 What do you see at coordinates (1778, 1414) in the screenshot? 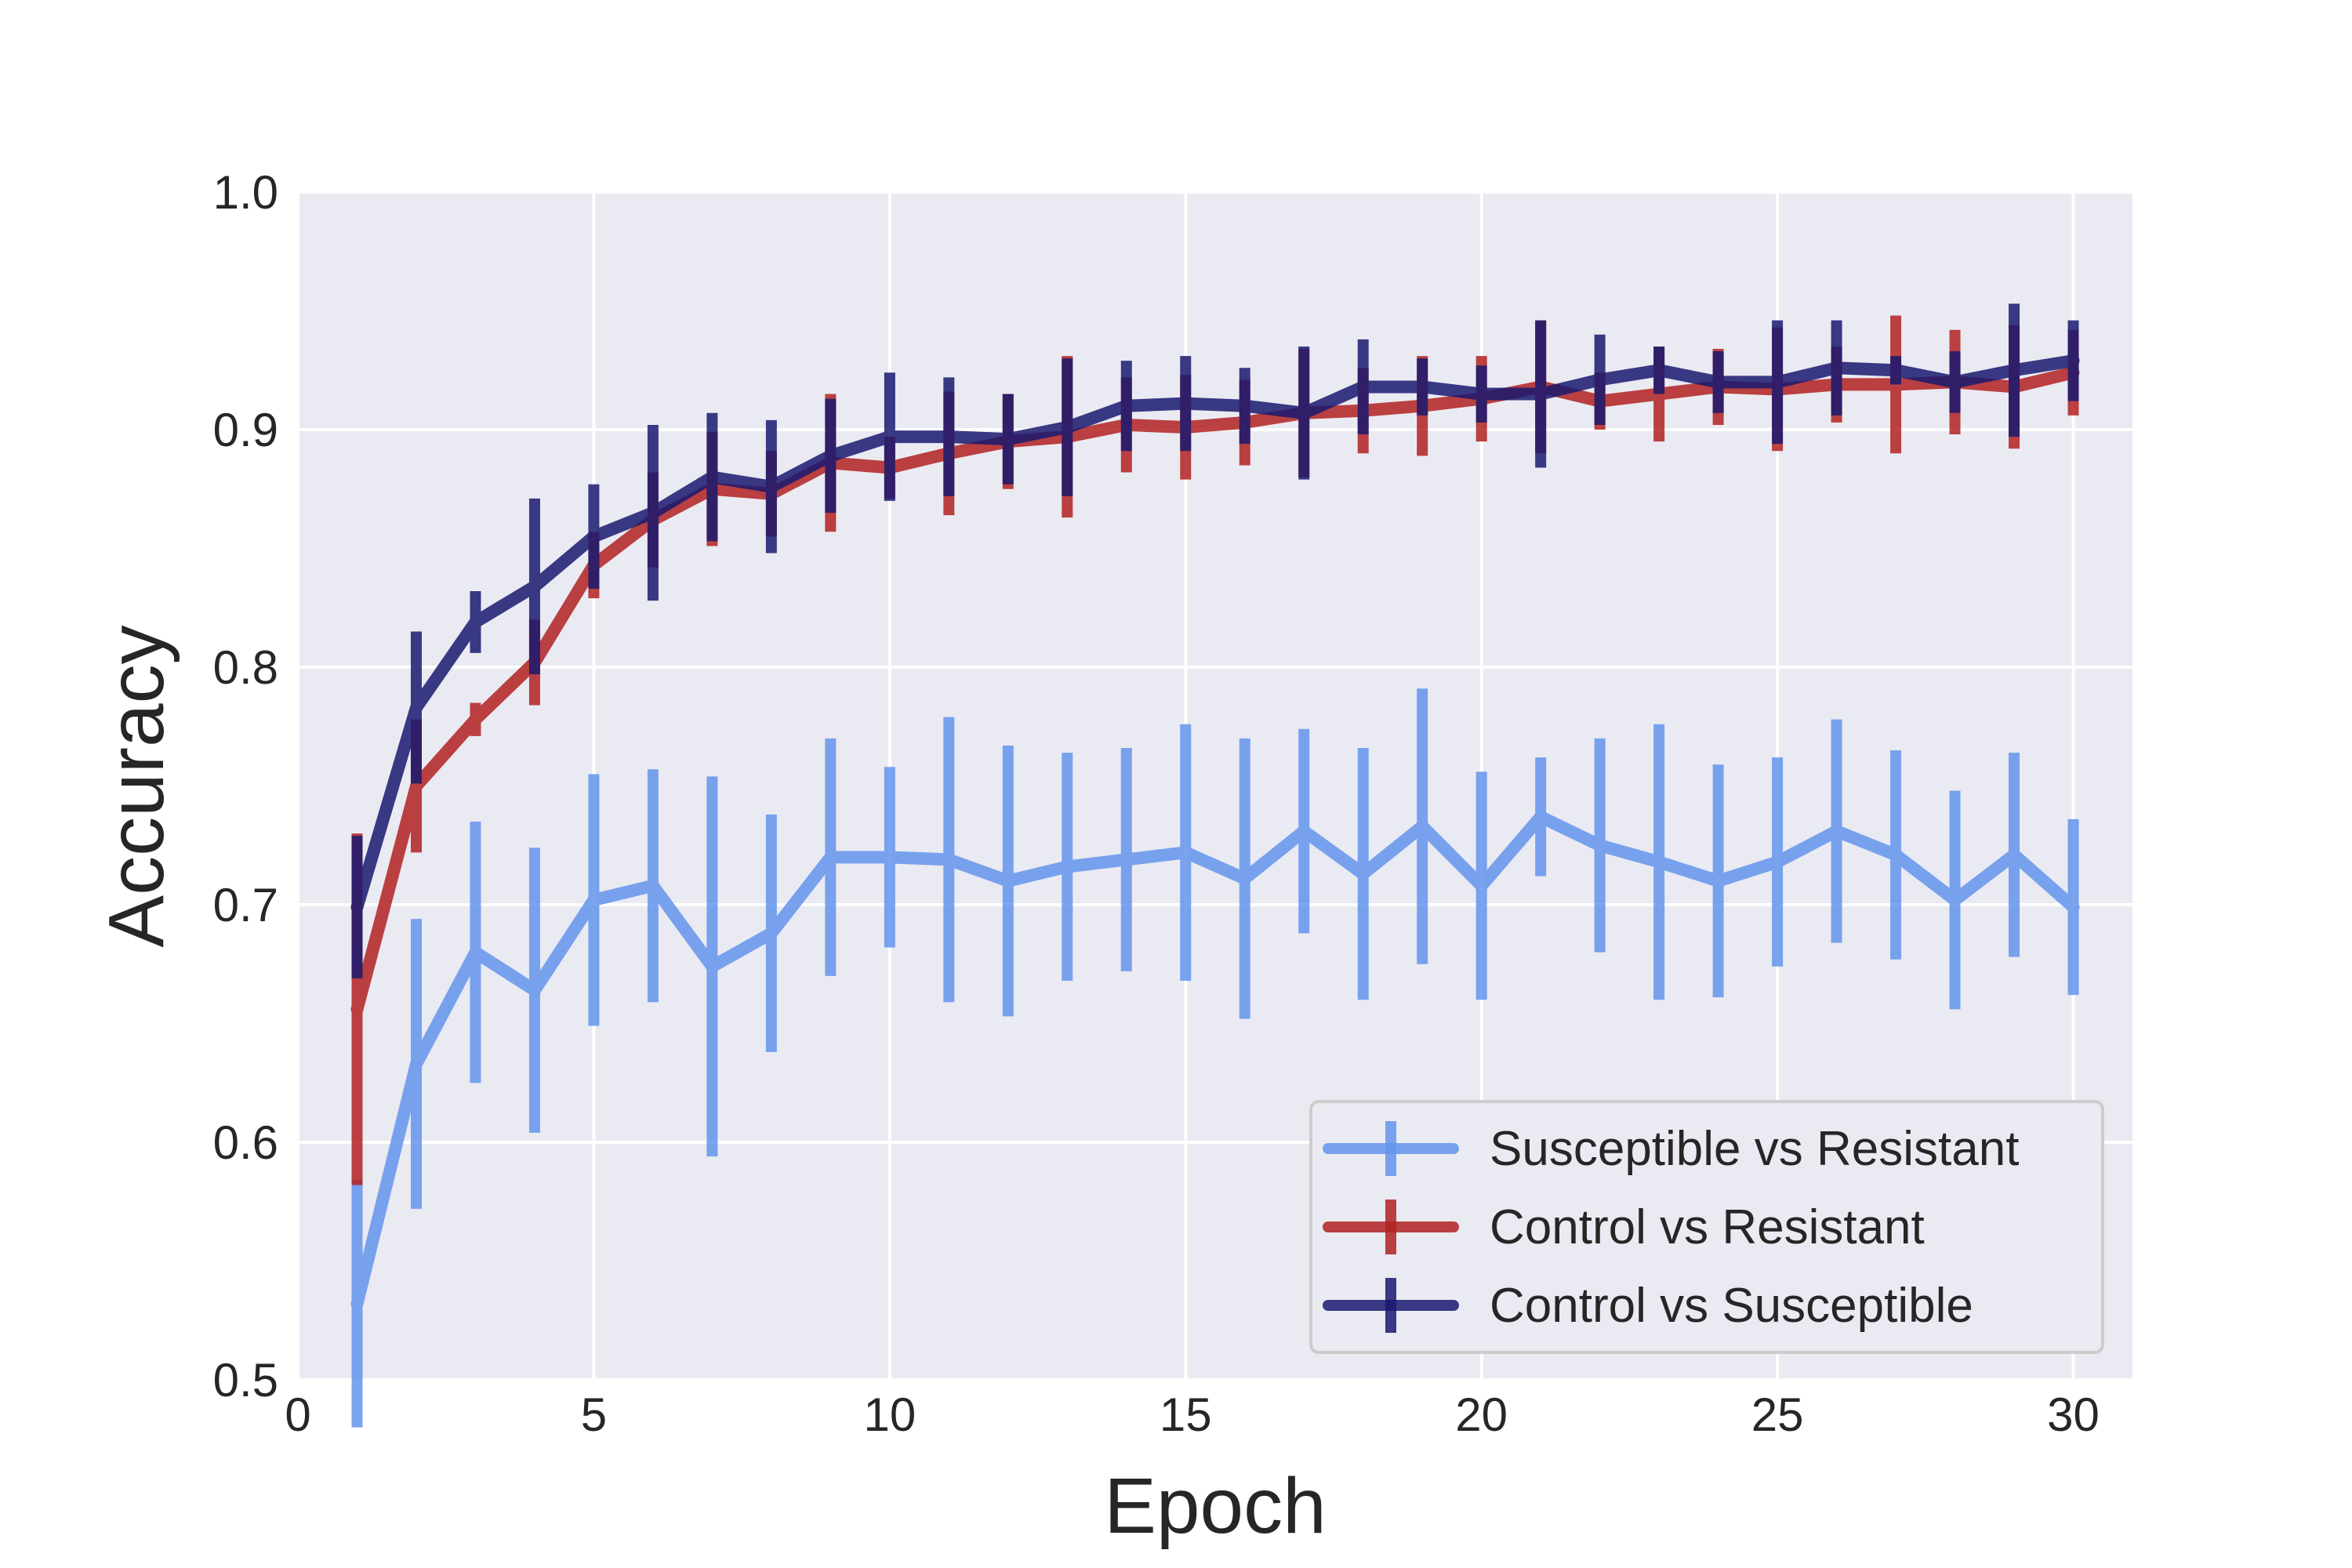
I see `x-tick-label: 25` at bounding box center [1778, 1414].